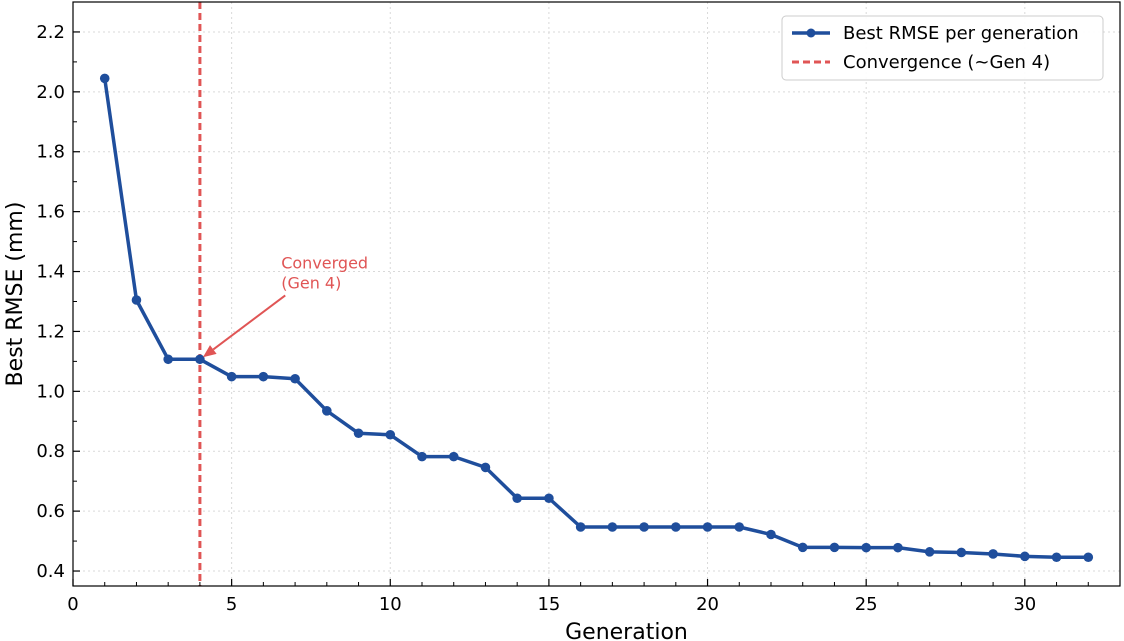  I want to click on x-tick-label: 10, so click(390, 604).